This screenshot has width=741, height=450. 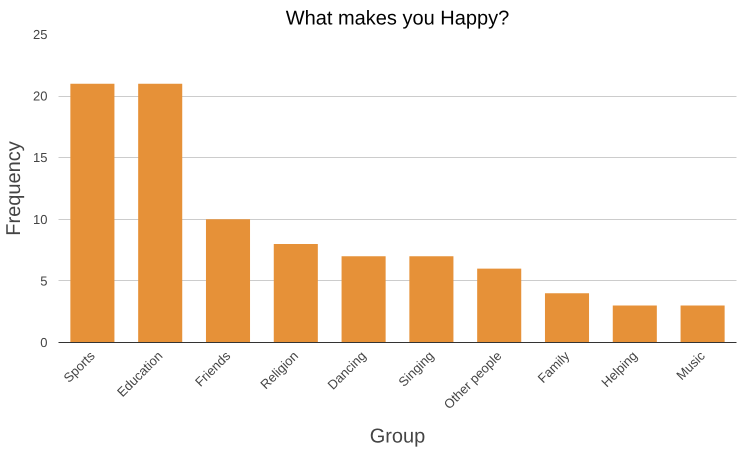 What do you see at coordinates (44, 342) in the screenshot?
I see `y-tick-label: 0` at bounding box center [44, 342].